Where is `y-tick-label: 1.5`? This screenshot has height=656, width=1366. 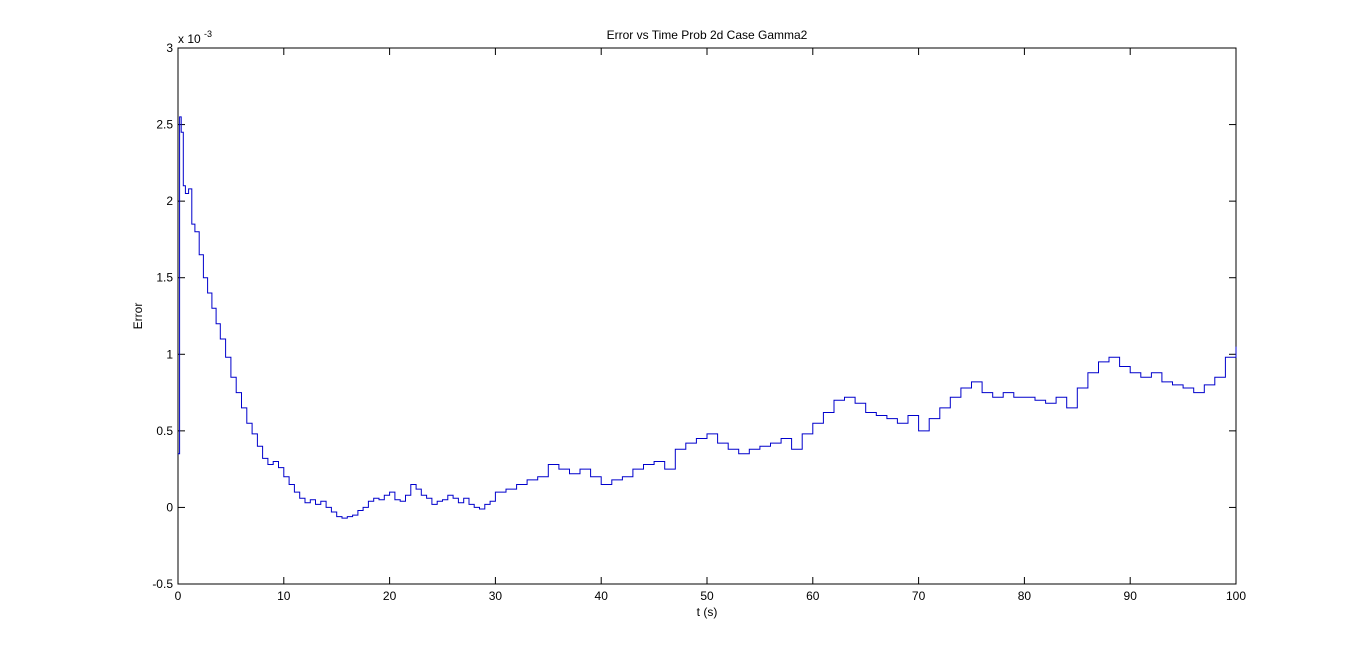 y-tick-label: 1.5 is located at coordinates (164, 278).